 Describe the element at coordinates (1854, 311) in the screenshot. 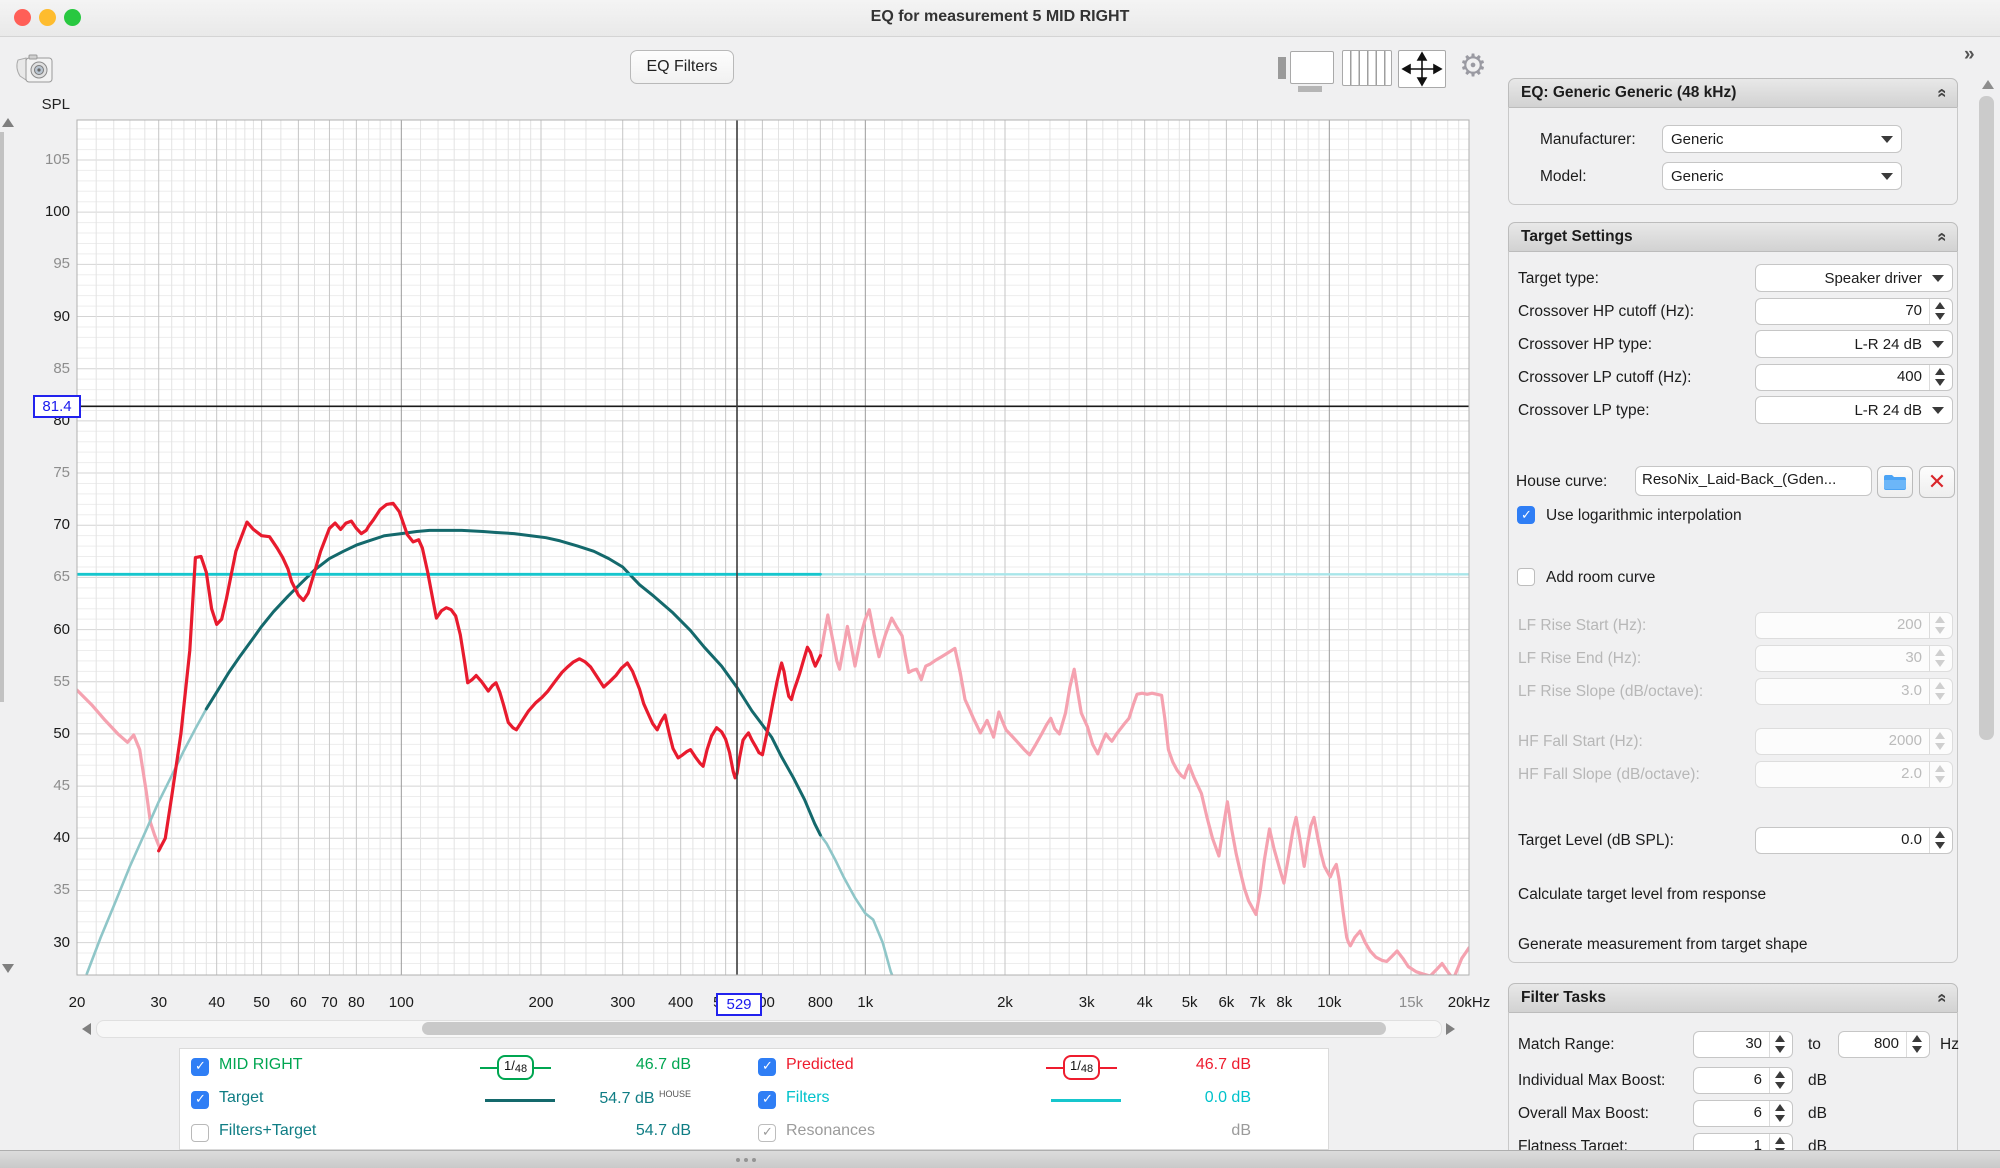

I see `hp-cutoff-field: 70` at that location.